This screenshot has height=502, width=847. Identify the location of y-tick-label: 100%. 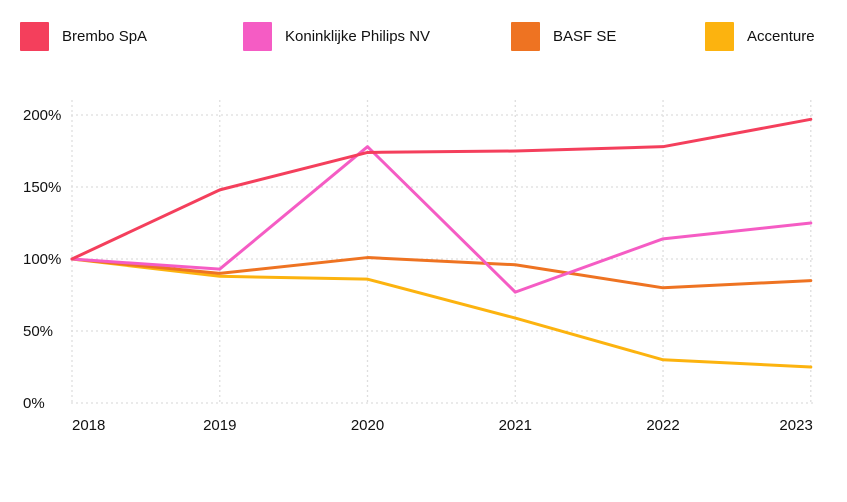
(42, 259).